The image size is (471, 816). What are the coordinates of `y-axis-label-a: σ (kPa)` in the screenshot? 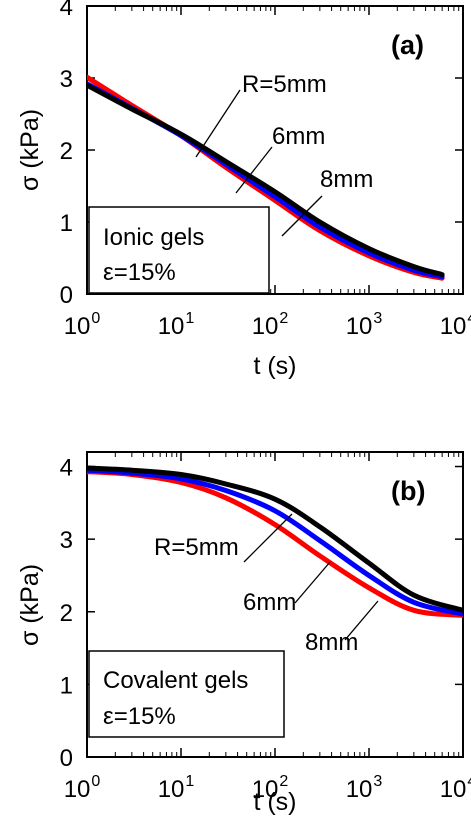 It's located at (30, 150).